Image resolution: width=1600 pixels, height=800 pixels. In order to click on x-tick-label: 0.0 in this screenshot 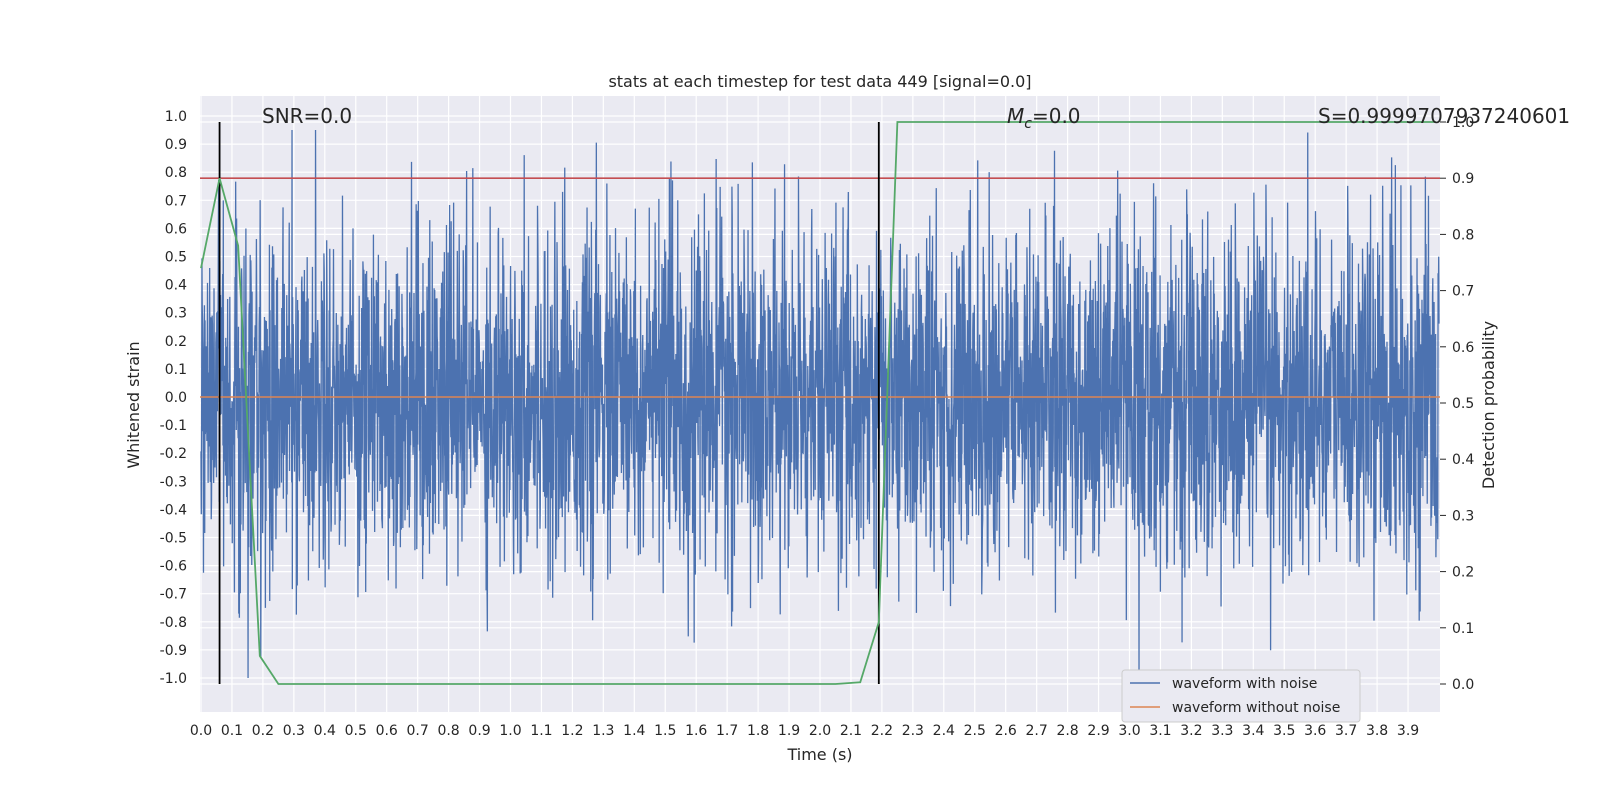, I will do `click(201, 731)`.